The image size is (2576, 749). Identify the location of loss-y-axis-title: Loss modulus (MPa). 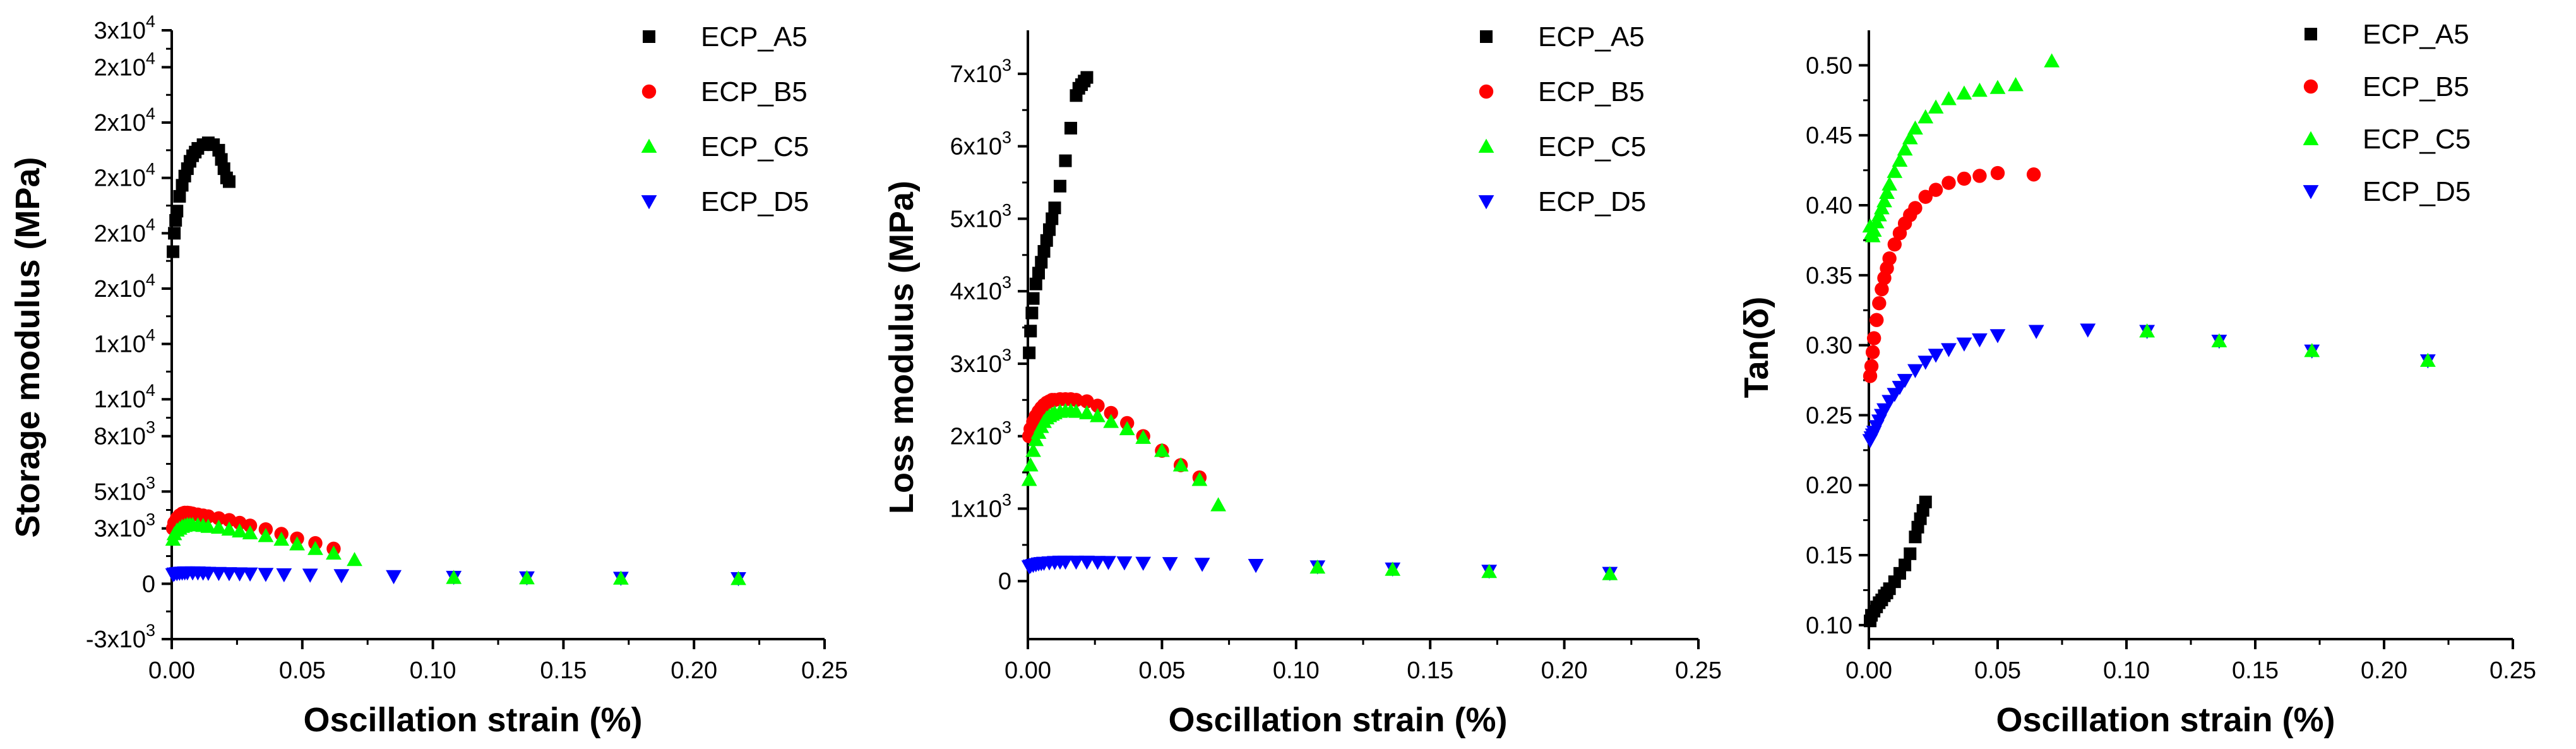
(902, 347).